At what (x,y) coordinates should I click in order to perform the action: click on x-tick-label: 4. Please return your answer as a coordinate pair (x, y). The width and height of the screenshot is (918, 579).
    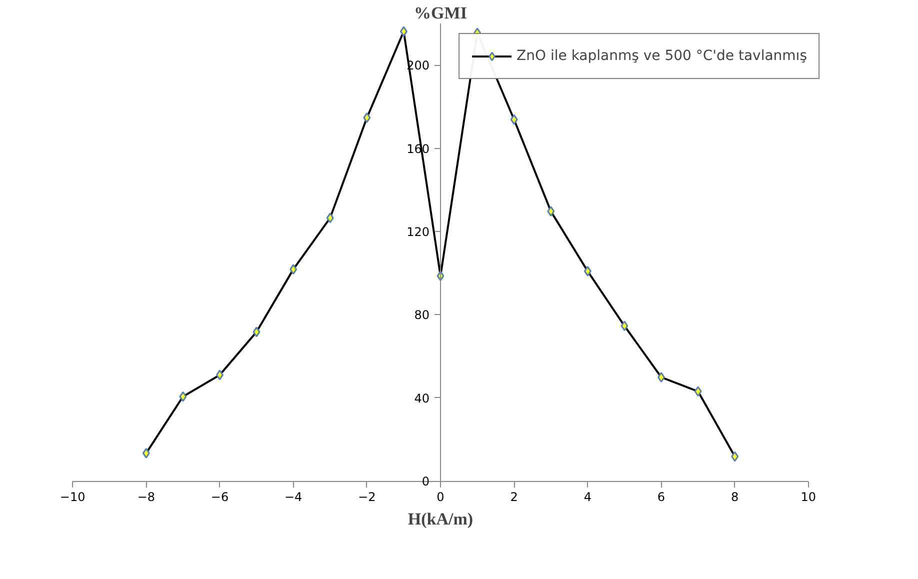
    Looking at the image, I should click on (588, 497).